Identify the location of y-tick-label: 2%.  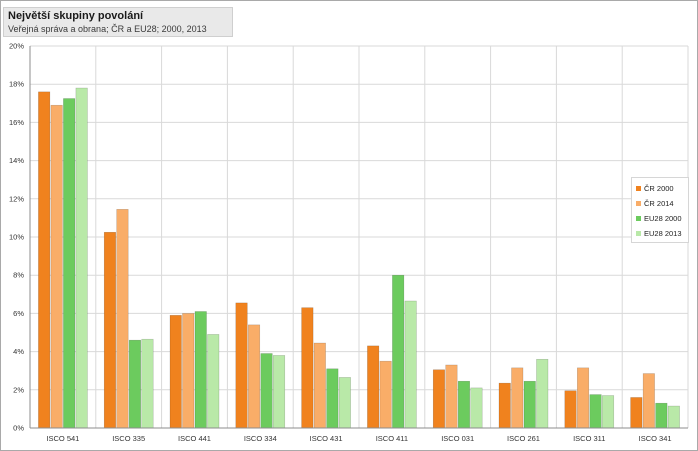
(18, 389).